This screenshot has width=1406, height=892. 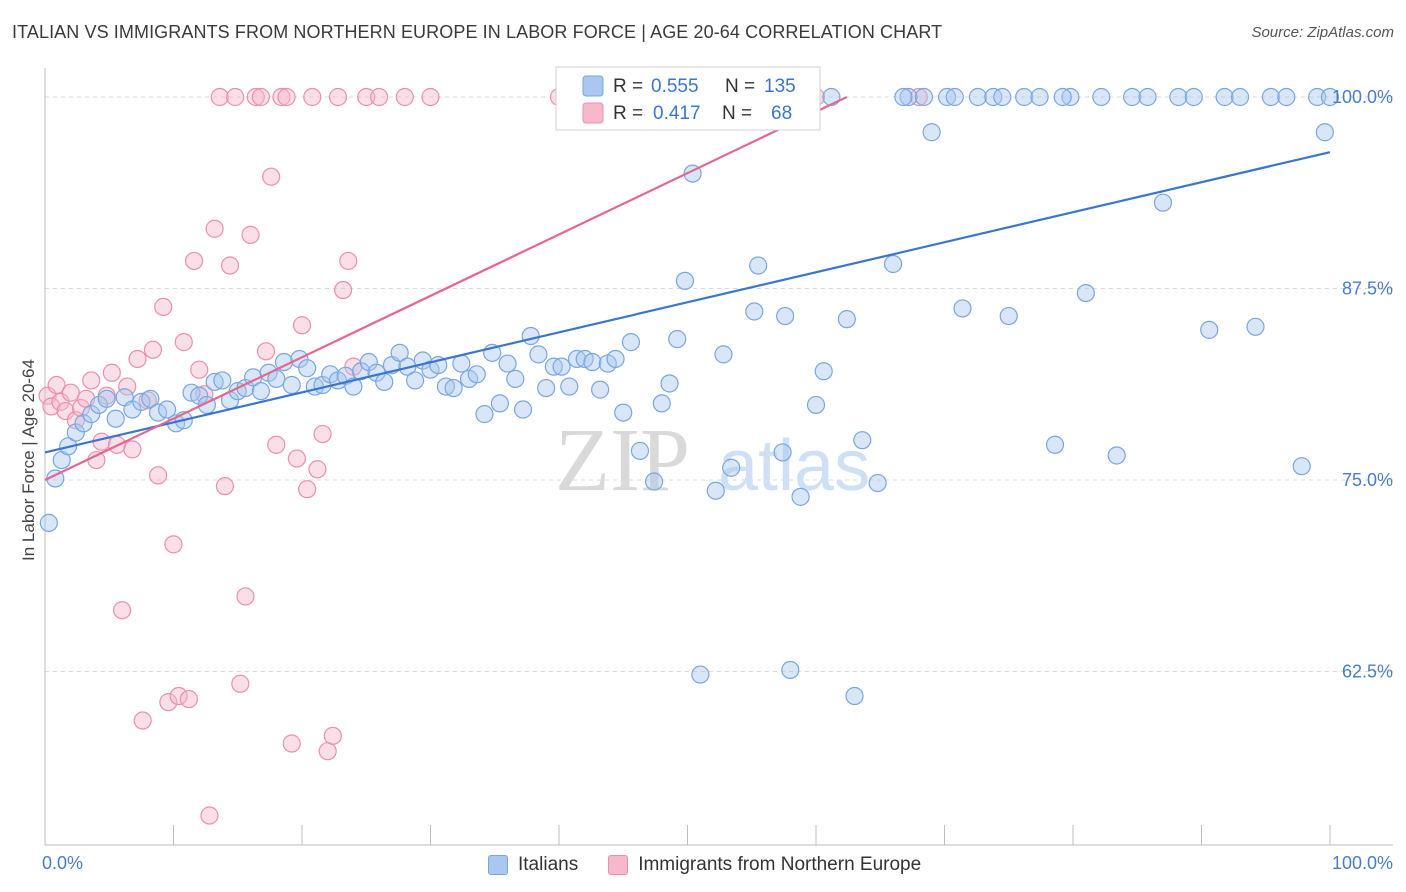 I want to click on y-tick-label: 87.5%, so click(x=1367, y=289).